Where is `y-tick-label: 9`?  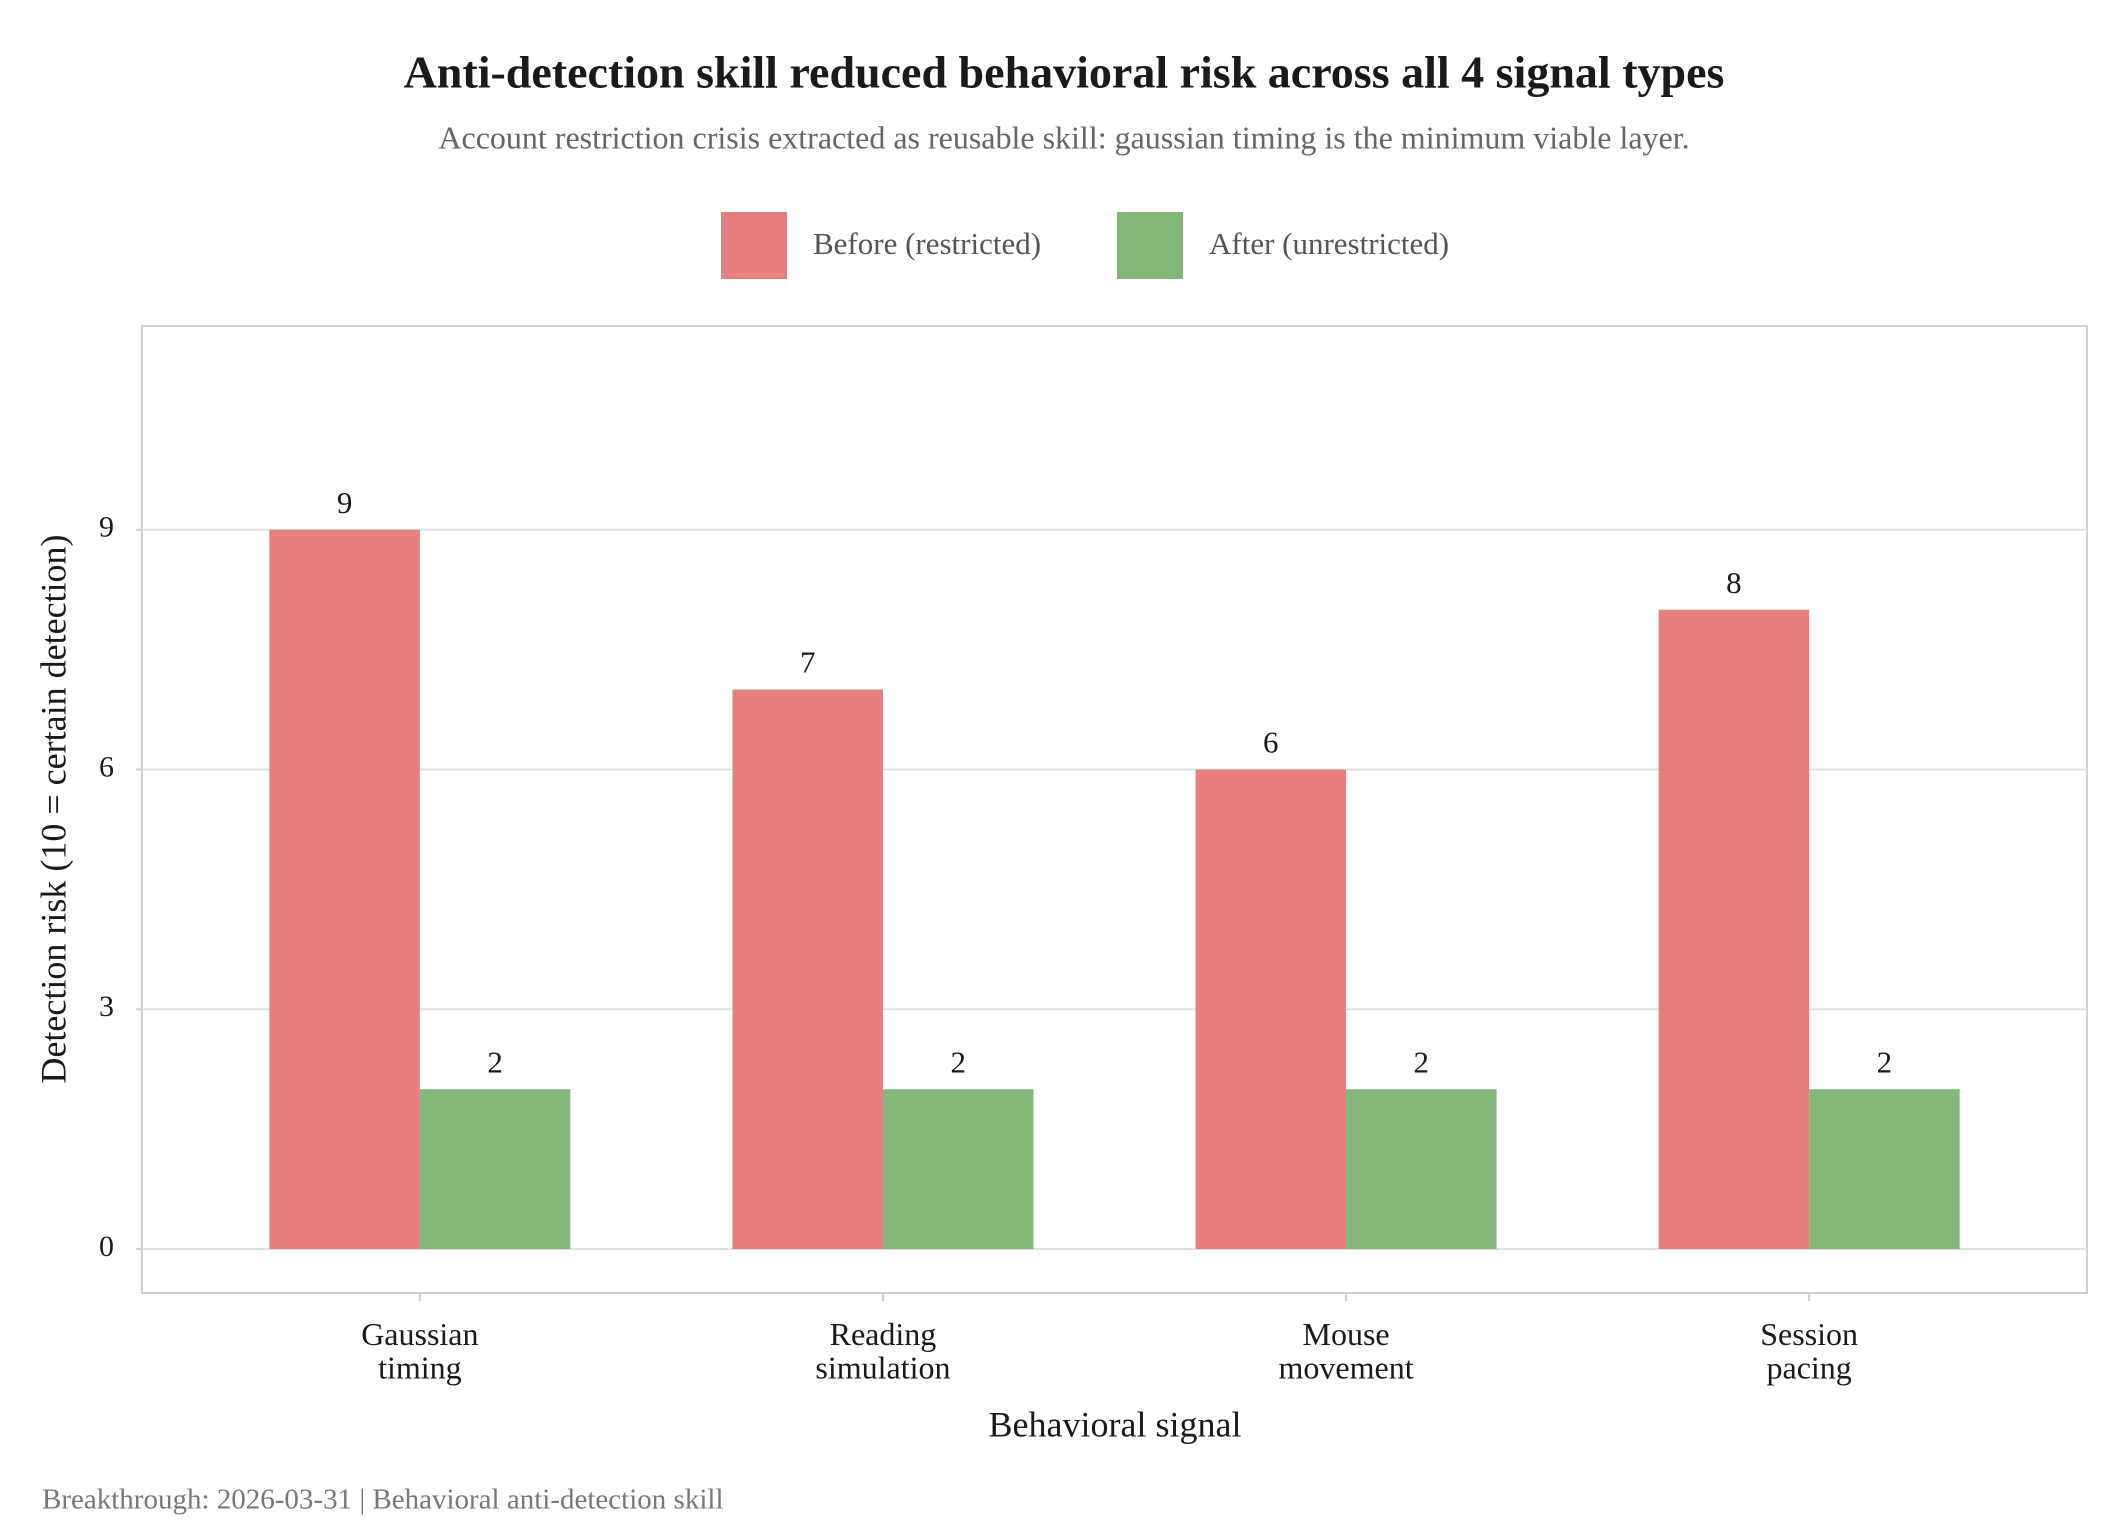 y-tick-label: 9 is located at coordinates (106, 527).